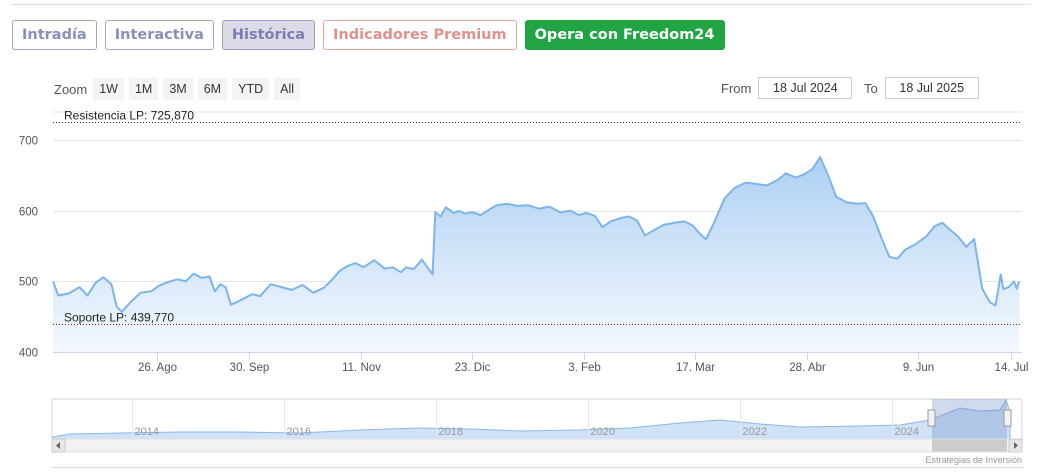 The width and height of the screenshot is (1039, 476). I want to click on zoom-button-3m: 3M, so click(178, 89).